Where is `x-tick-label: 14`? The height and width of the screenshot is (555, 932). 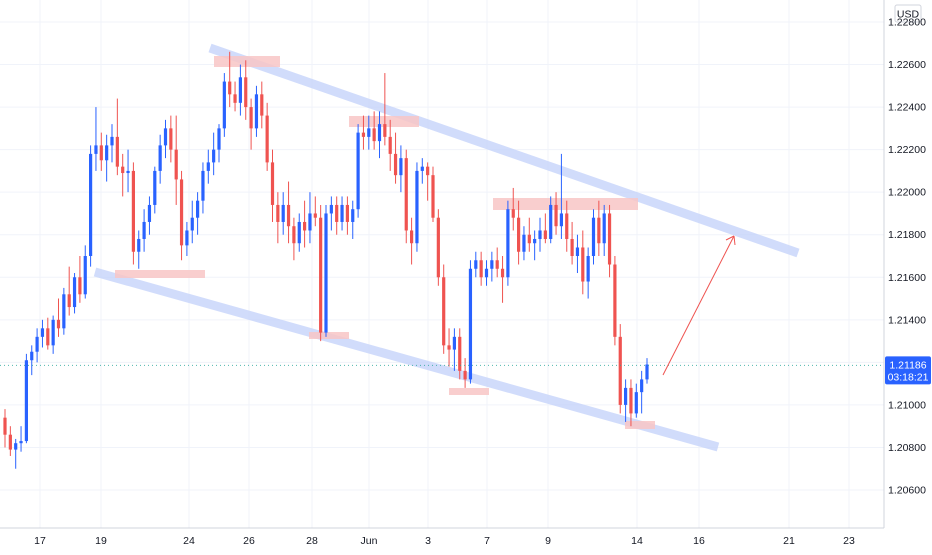
x-tick-label: 14 is located at coordinates (637, 541).